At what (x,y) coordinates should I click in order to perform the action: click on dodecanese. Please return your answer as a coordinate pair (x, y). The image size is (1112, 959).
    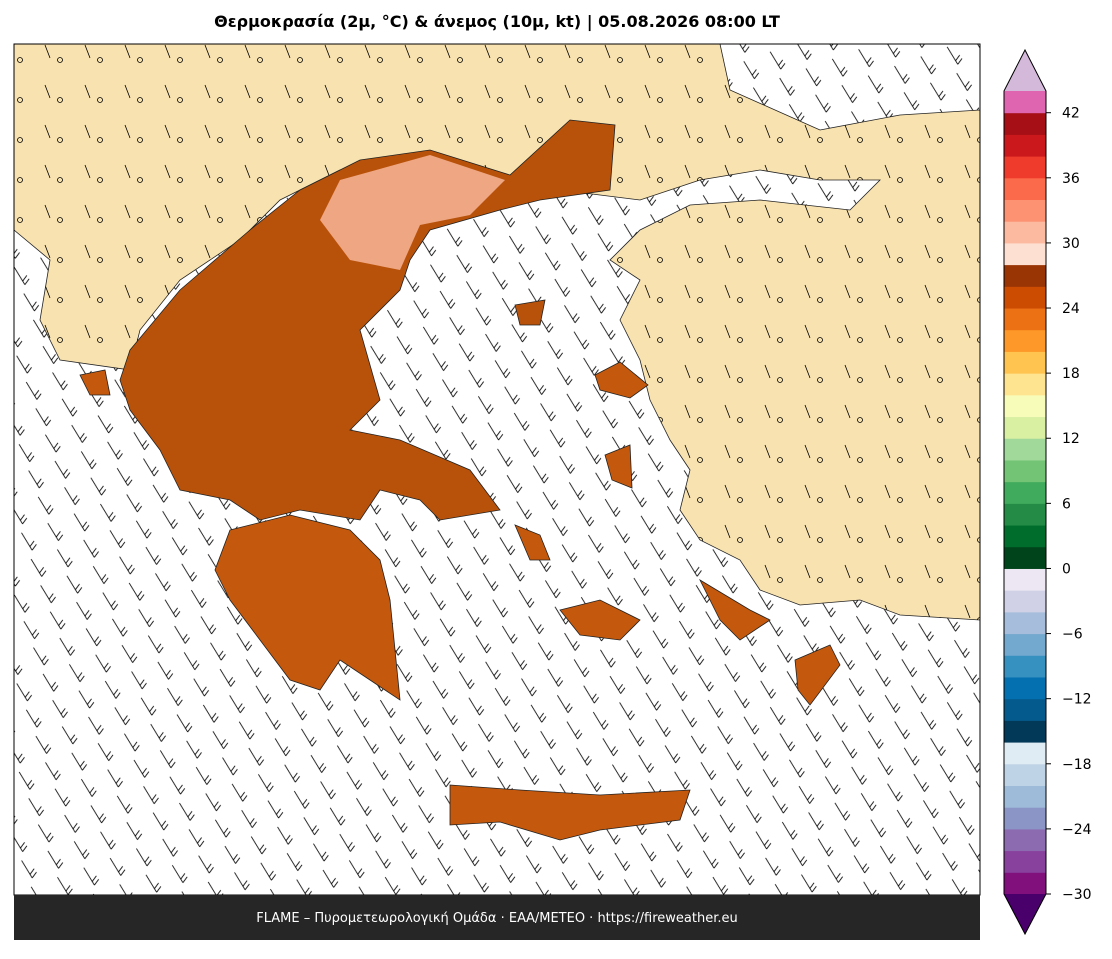
    Looking at the image, I should click on (735, 609).